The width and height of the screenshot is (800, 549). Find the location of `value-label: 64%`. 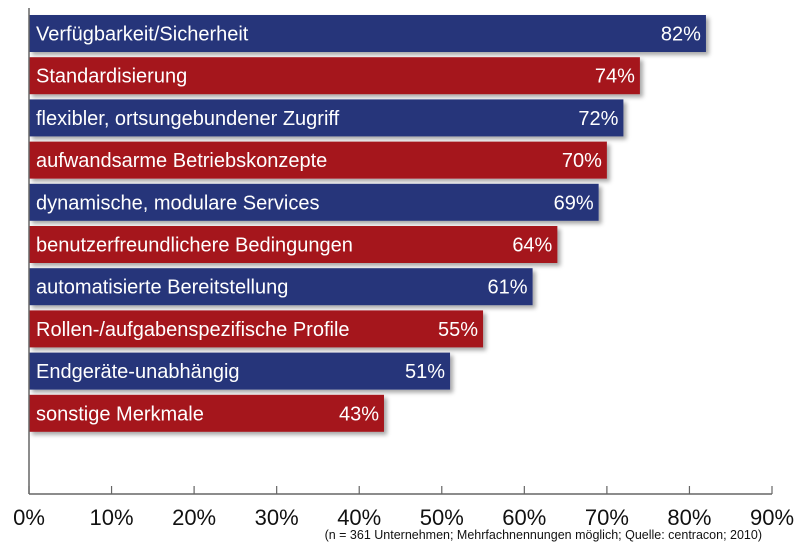

value-label: 64% is located at coordinates (532, 246).